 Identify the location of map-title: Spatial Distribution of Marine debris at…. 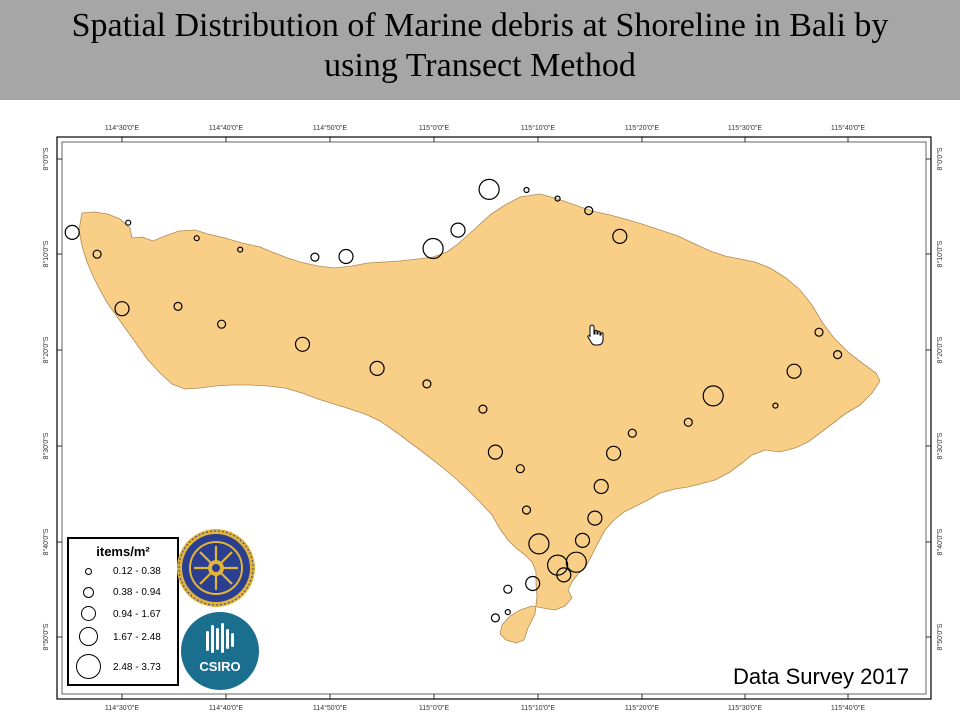
(480, 46).